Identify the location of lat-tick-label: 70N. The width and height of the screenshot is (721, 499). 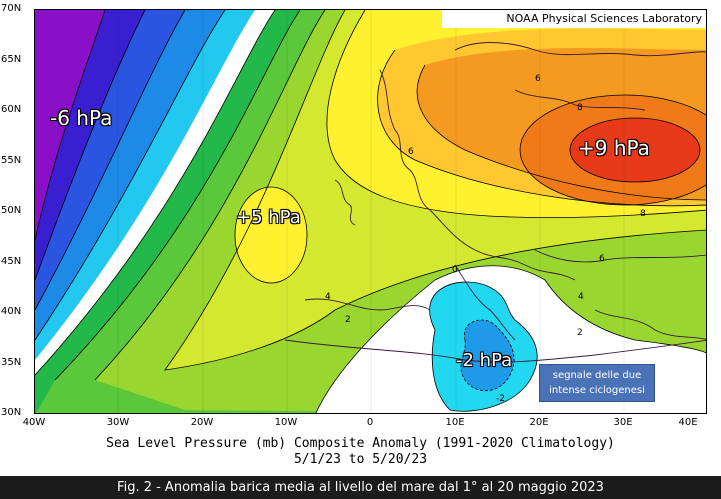
(11, 8).